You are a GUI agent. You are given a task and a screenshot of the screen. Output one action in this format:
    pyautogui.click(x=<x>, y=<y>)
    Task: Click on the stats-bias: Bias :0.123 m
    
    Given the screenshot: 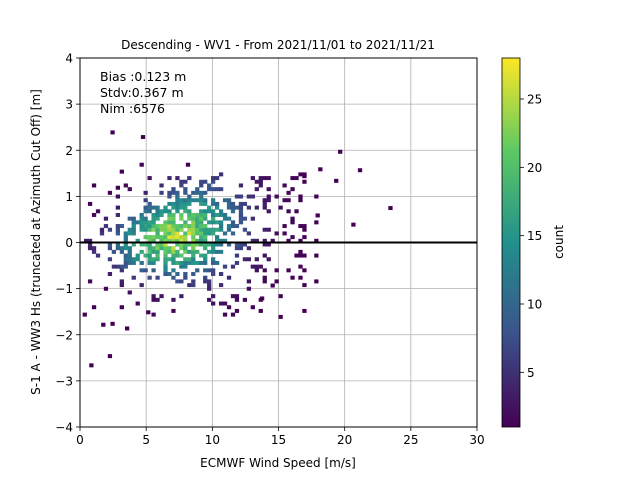 What is the action you would take?
    pyautogui.click(x=143, y=76)
    